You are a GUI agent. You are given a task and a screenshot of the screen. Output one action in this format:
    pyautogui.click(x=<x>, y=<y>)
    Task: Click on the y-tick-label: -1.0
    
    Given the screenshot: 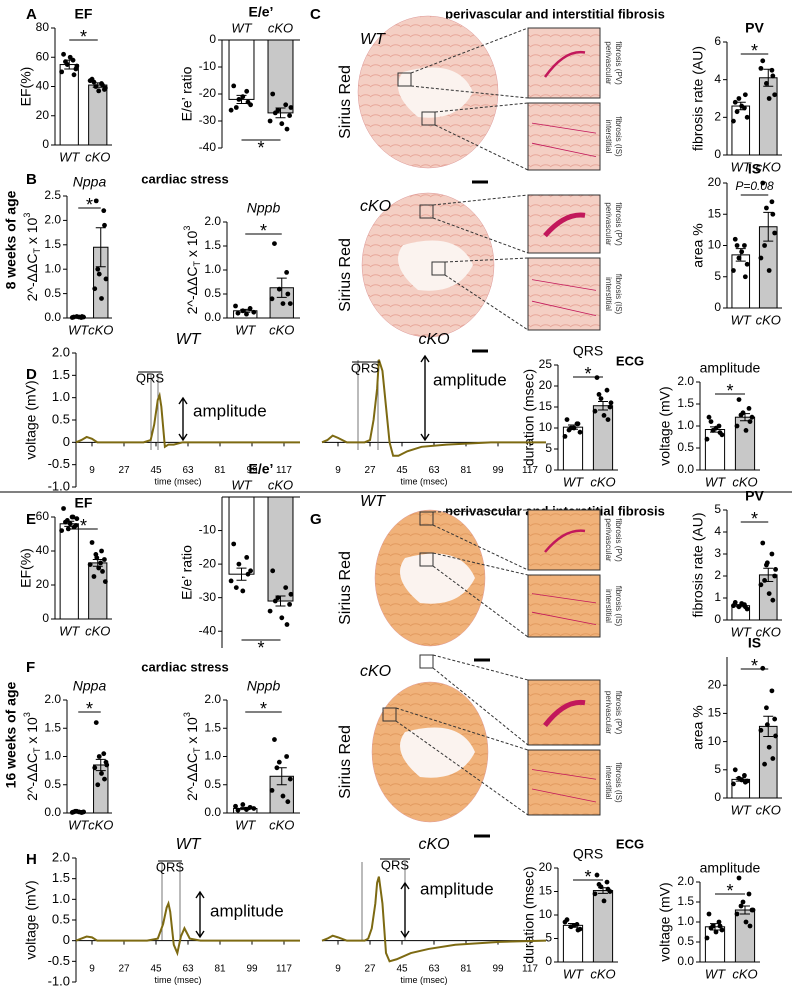 What is the action you would take?
    pyautogui.click(x=59, y=980)
    